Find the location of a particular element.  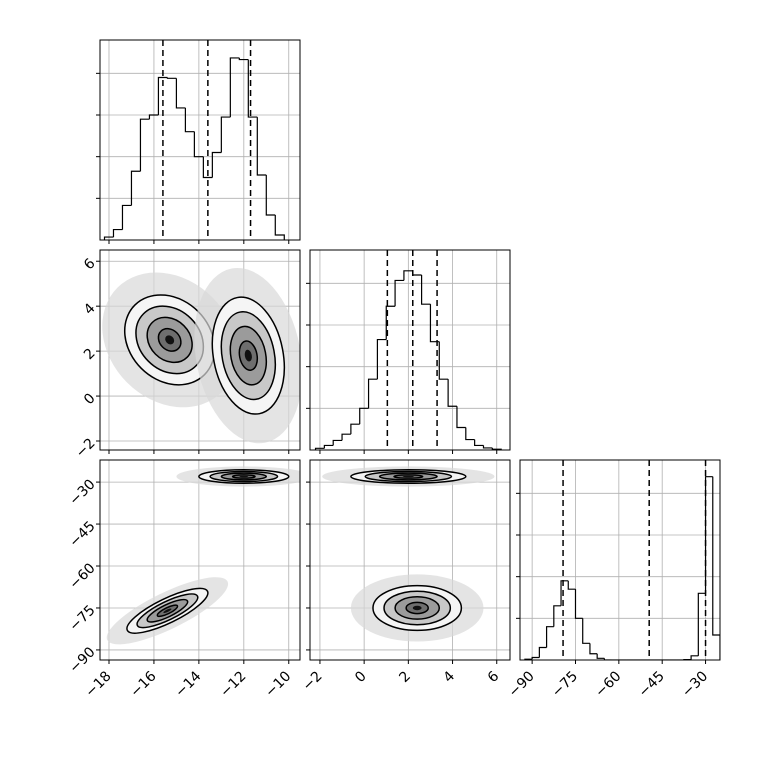

x-tick-label: 4 is located at coordinates (450, 677).